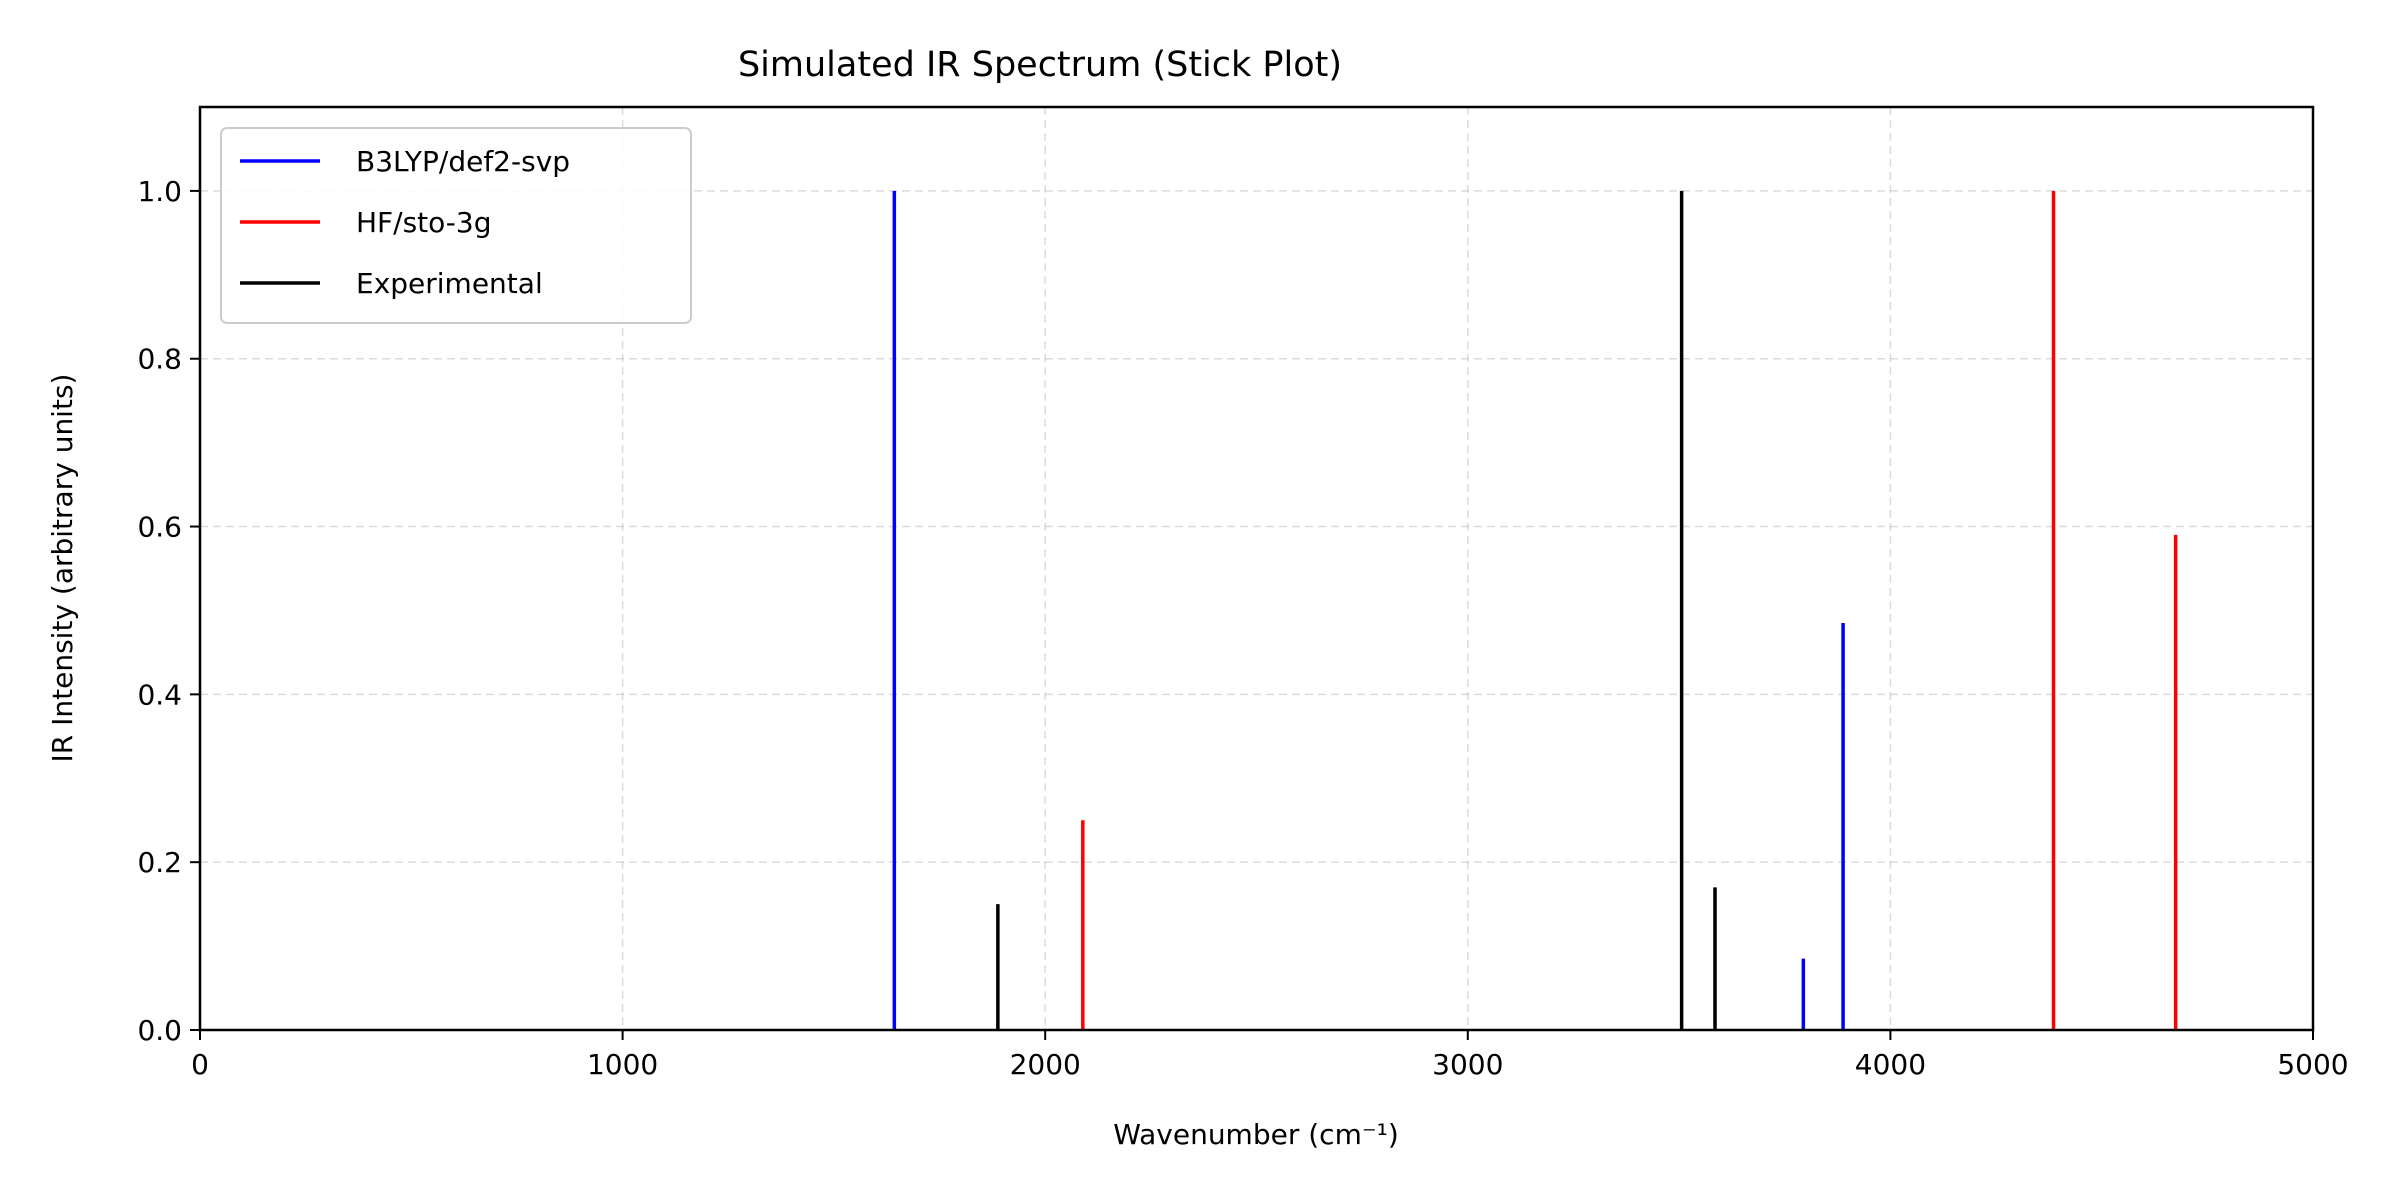 This screenshot has width=2400, height=1200. I want to click on y-tick-label: 0.6, so click(159, 527).